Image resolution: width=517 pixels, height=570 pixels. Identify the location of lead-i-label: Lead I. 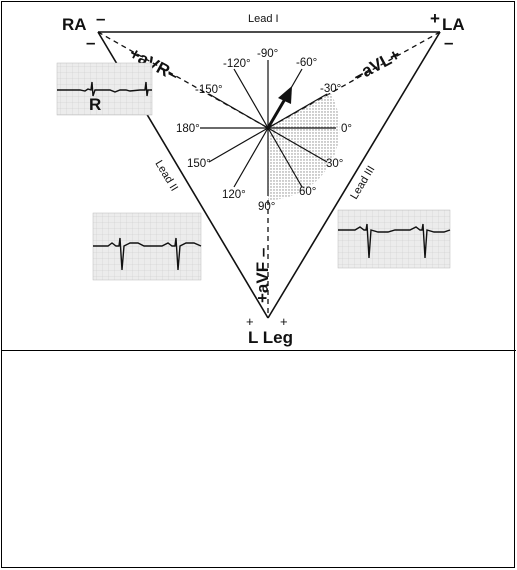
(263, 19).